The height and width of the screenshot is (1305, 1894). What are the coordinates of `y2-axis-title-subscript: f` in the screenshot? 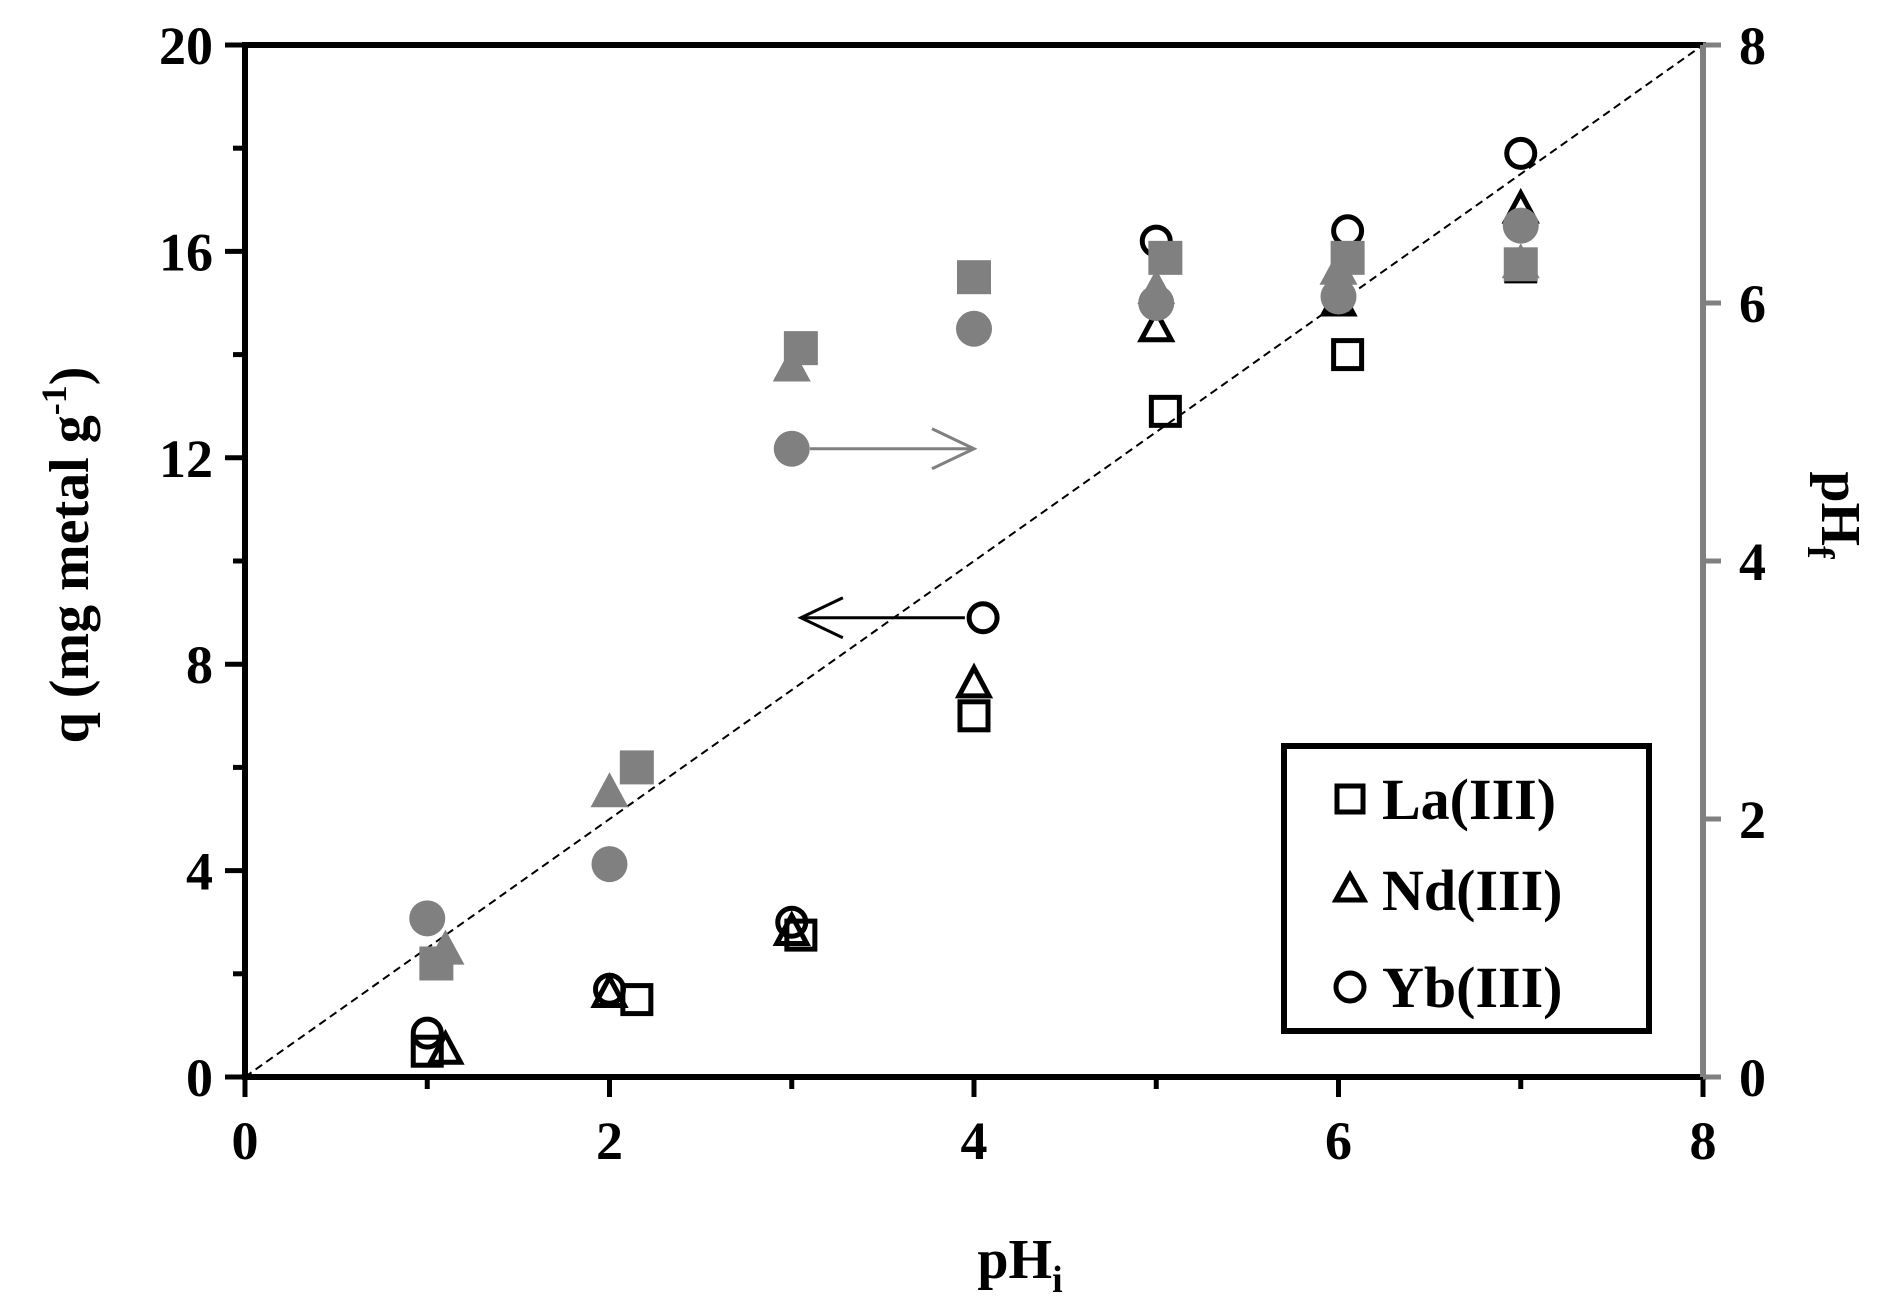 It's located at (1820, 553).